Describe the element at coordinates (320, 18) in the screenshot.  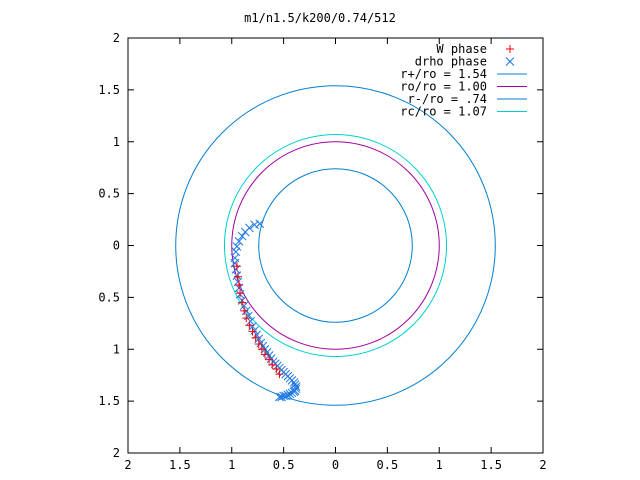
I see `chart-title: m1/n1.5/k200/0.74/512` at that location.